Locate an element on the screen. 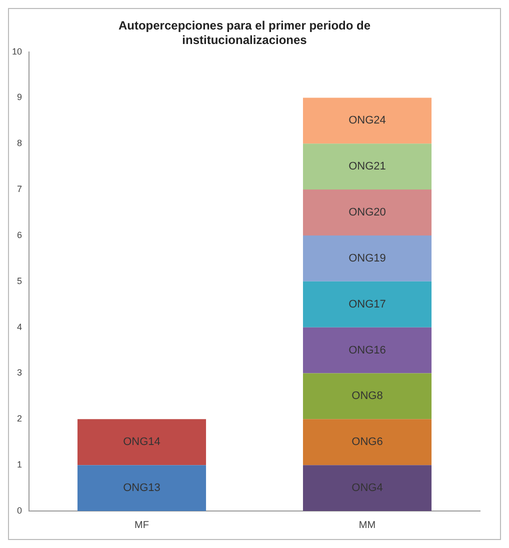 This screenshot has width=509, height=548. chart-title: Autopercepciones para el primer periodo de institucionalizaciones is located at coordinates (244, 32).